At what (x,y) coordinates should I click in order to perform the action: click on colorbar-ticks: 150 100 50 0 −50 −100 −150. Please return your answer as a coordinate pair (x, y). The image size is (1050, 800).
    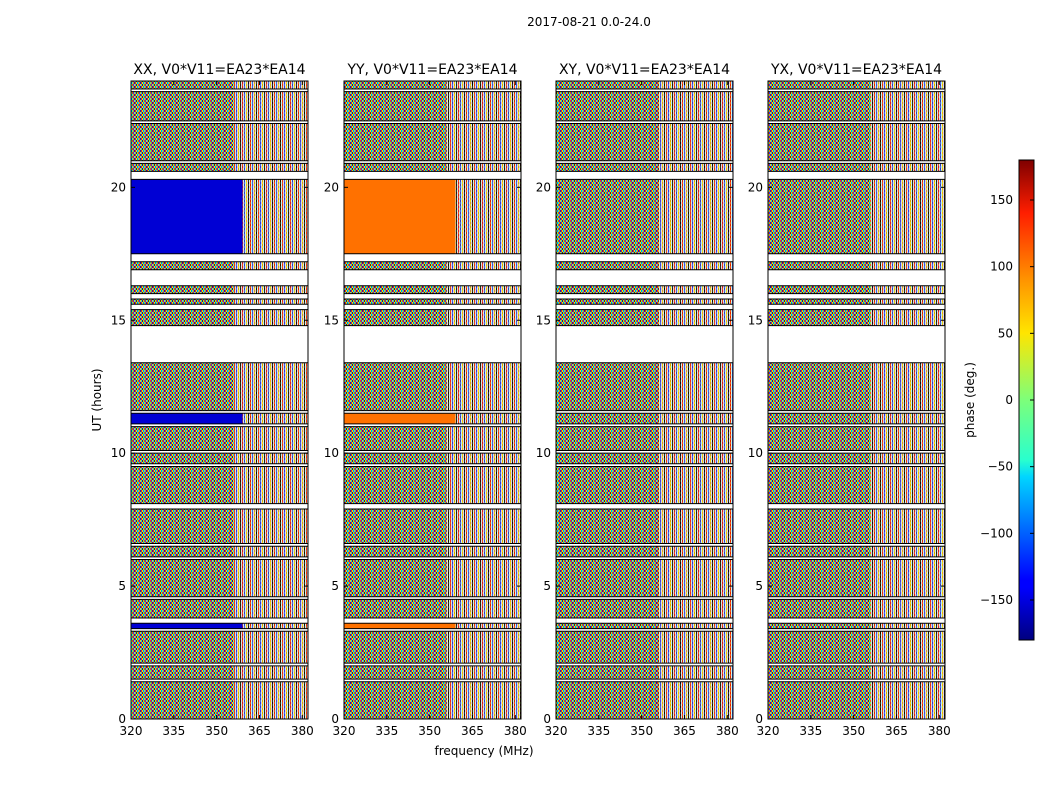
    Looking at the image, I should click on (1007, 400).